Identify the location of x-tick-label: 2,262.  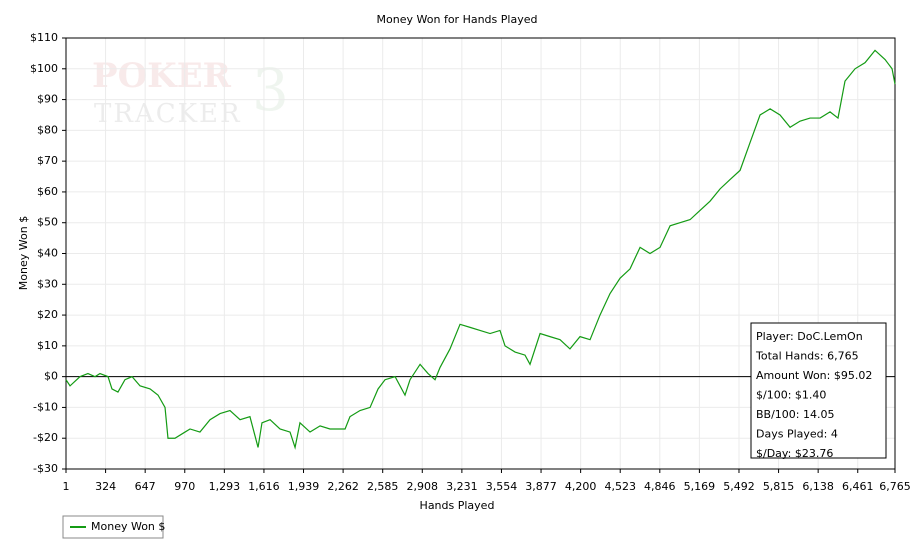
(343, 486).